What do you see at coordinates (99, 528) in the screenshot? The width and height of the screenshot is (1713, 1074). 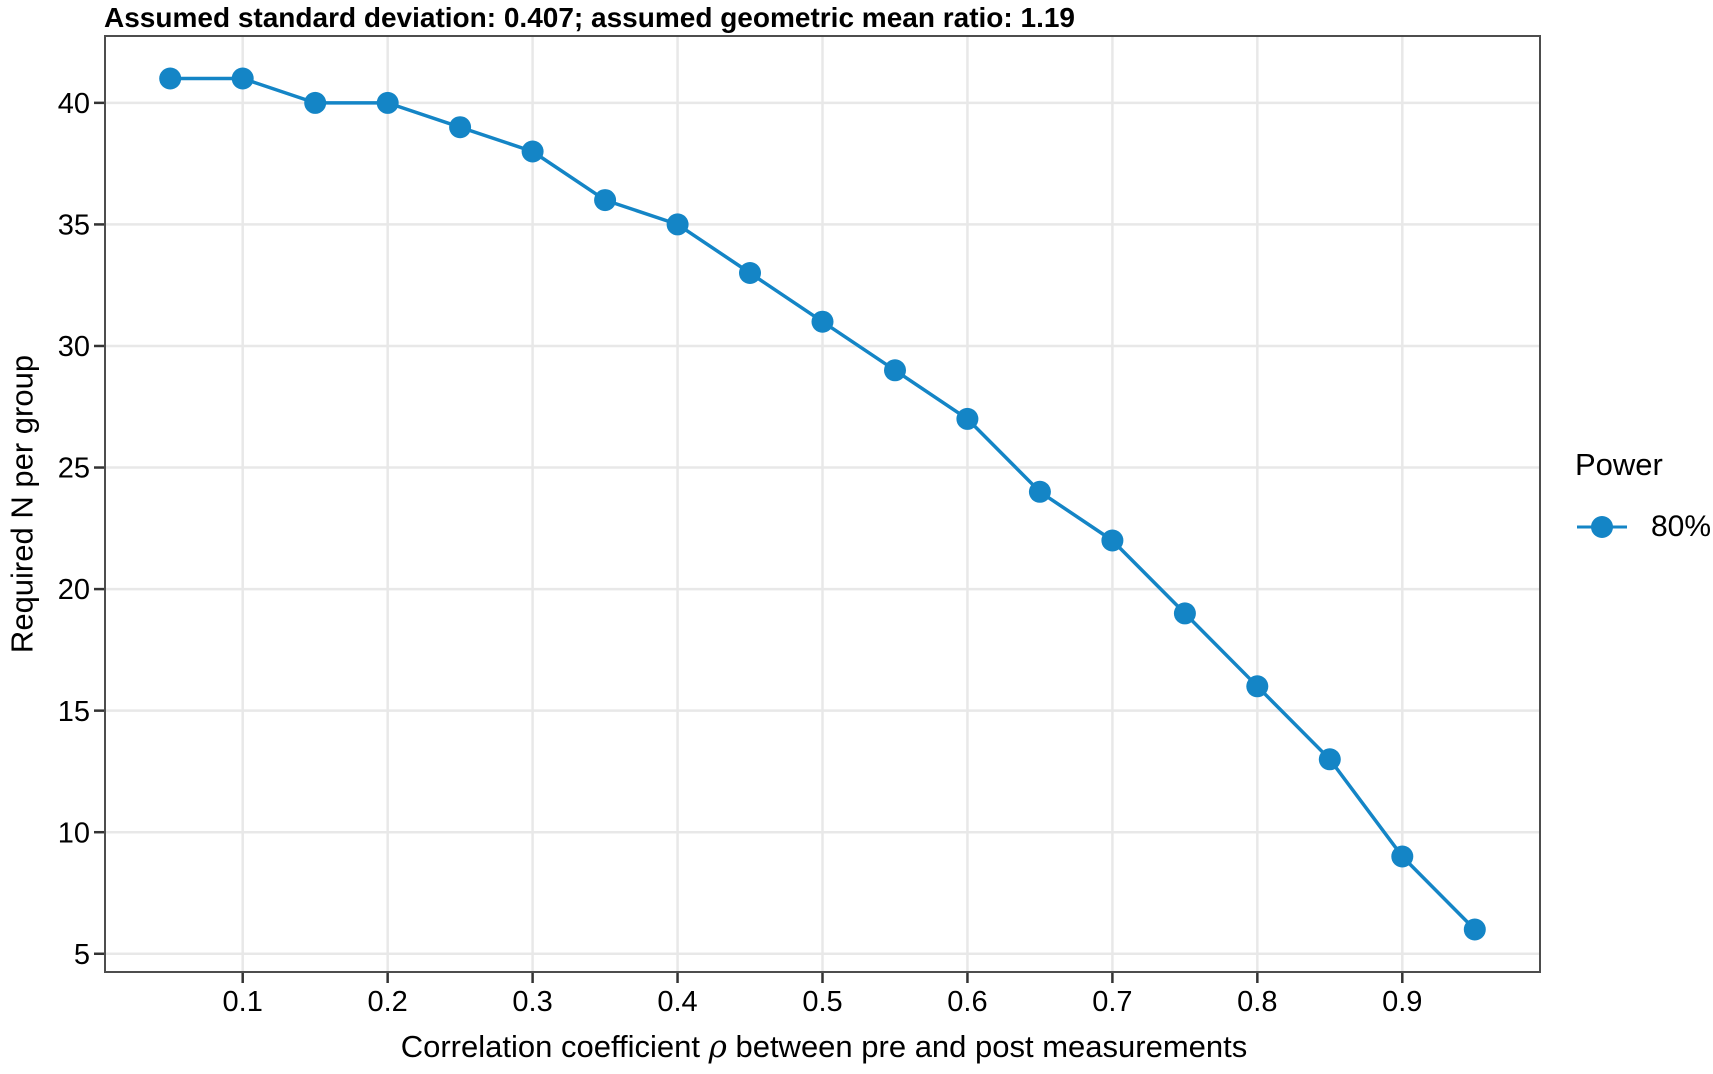 I see `y-axis-ticks` at bounding box center [99, 528].